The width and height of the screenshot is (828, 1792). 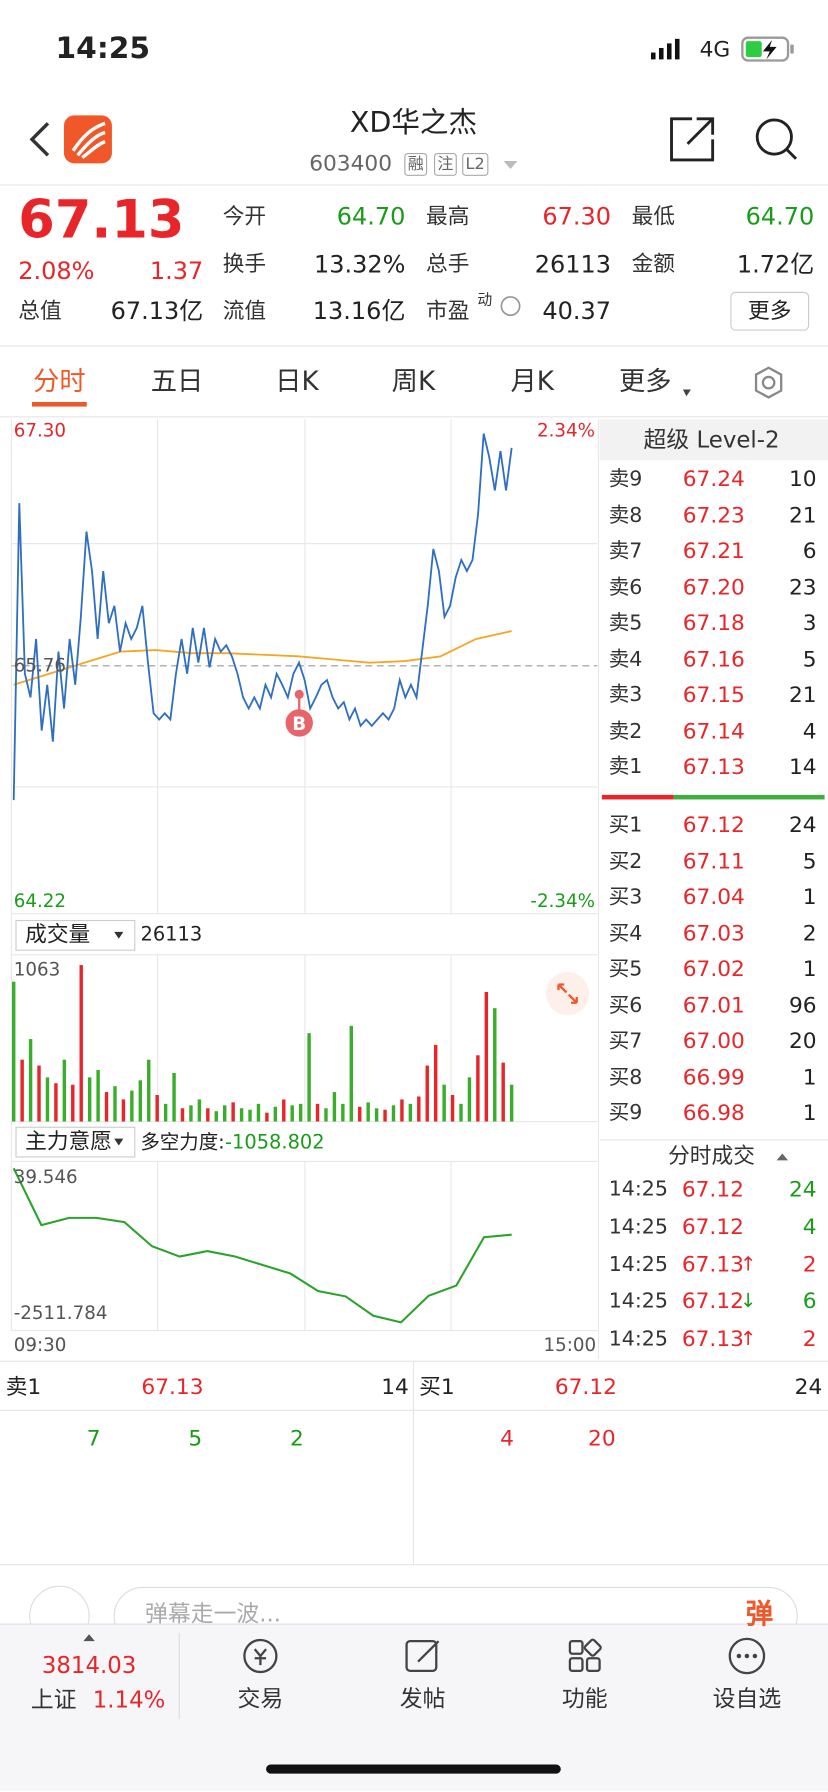 What do you see at coordinates (40, 900) in the screenshot?
I see `y-tick-label: 64.22` at bounding box center [40, 900].